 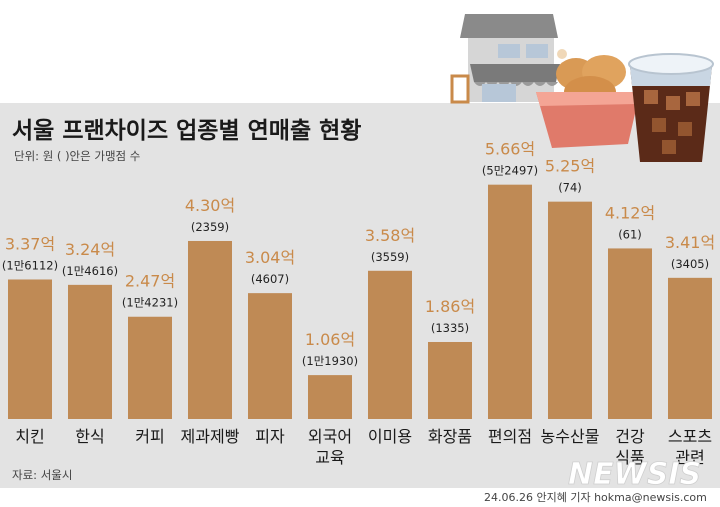 What do you see at coordinates (510, 171) in the screenshot?
I see `store-count-label: (5만2497)` at bounding box center [510, 171].